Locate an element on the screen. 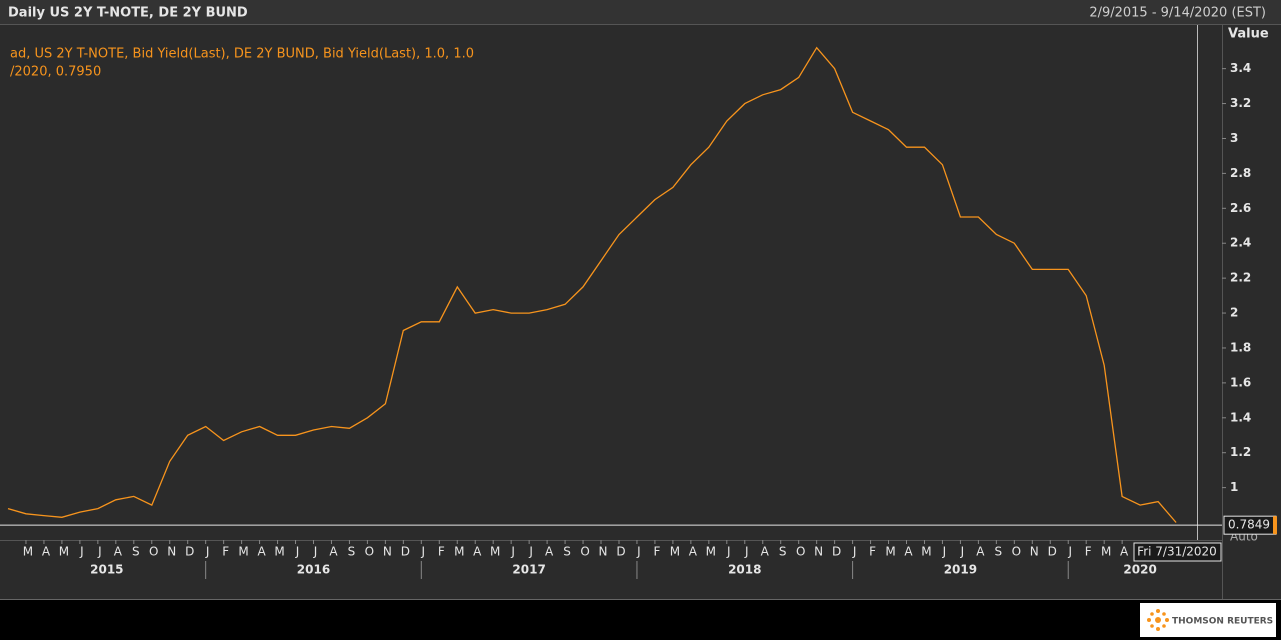  legend-text: /2020, 0.7950 is located at coordinates (55, 72).